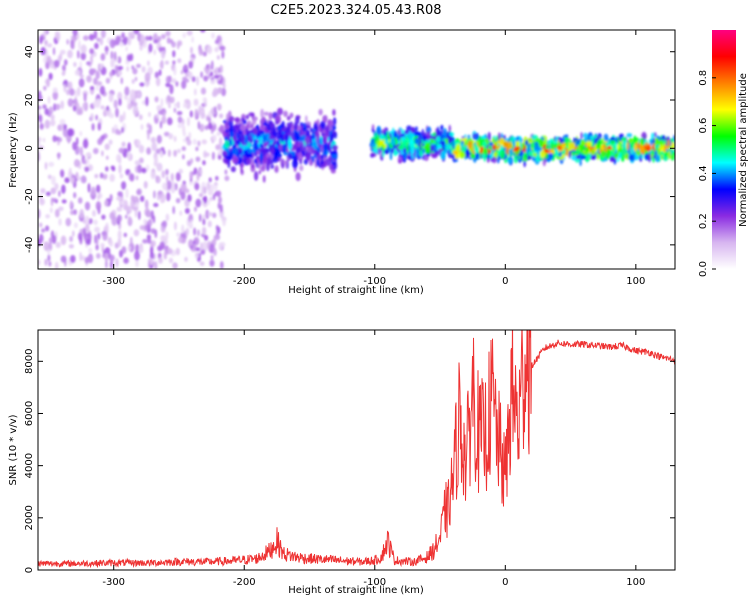 This screenshot has height=600, width=750. Describe the element at coordinates (13, 150) in the screenshot. I see `spectrogram-y-axis-label: Frequency (Hz)` at that location.